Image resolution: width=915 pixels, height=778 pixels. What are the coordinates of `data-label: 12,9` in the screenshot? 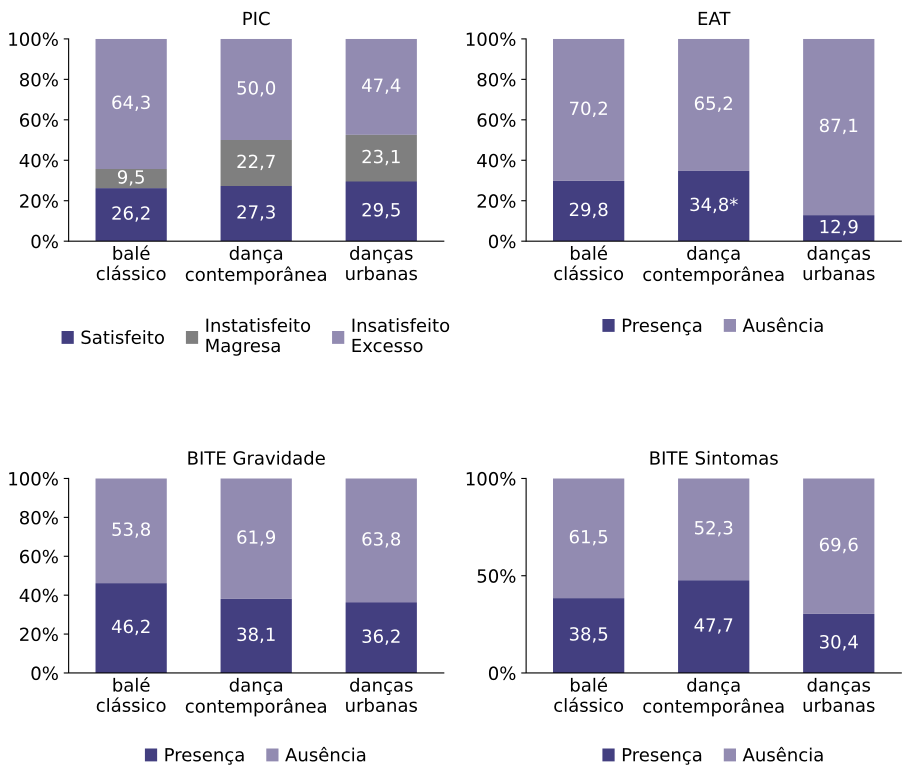 It's located at (839, 228).